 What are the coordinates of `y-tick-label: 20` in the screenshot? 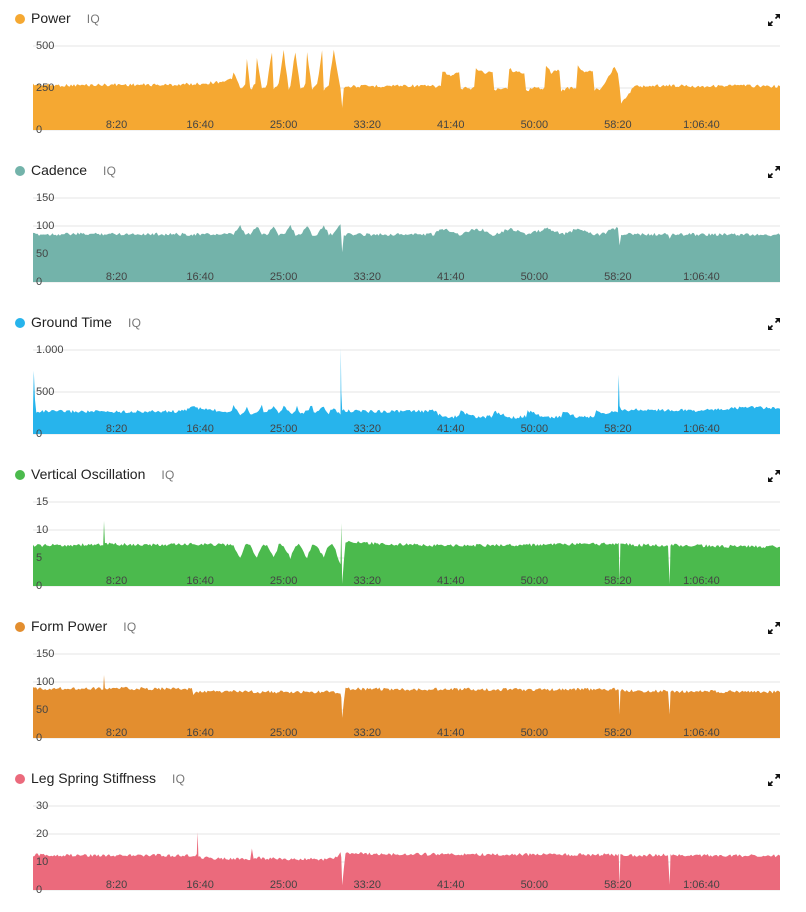 It's located at (42, 834).